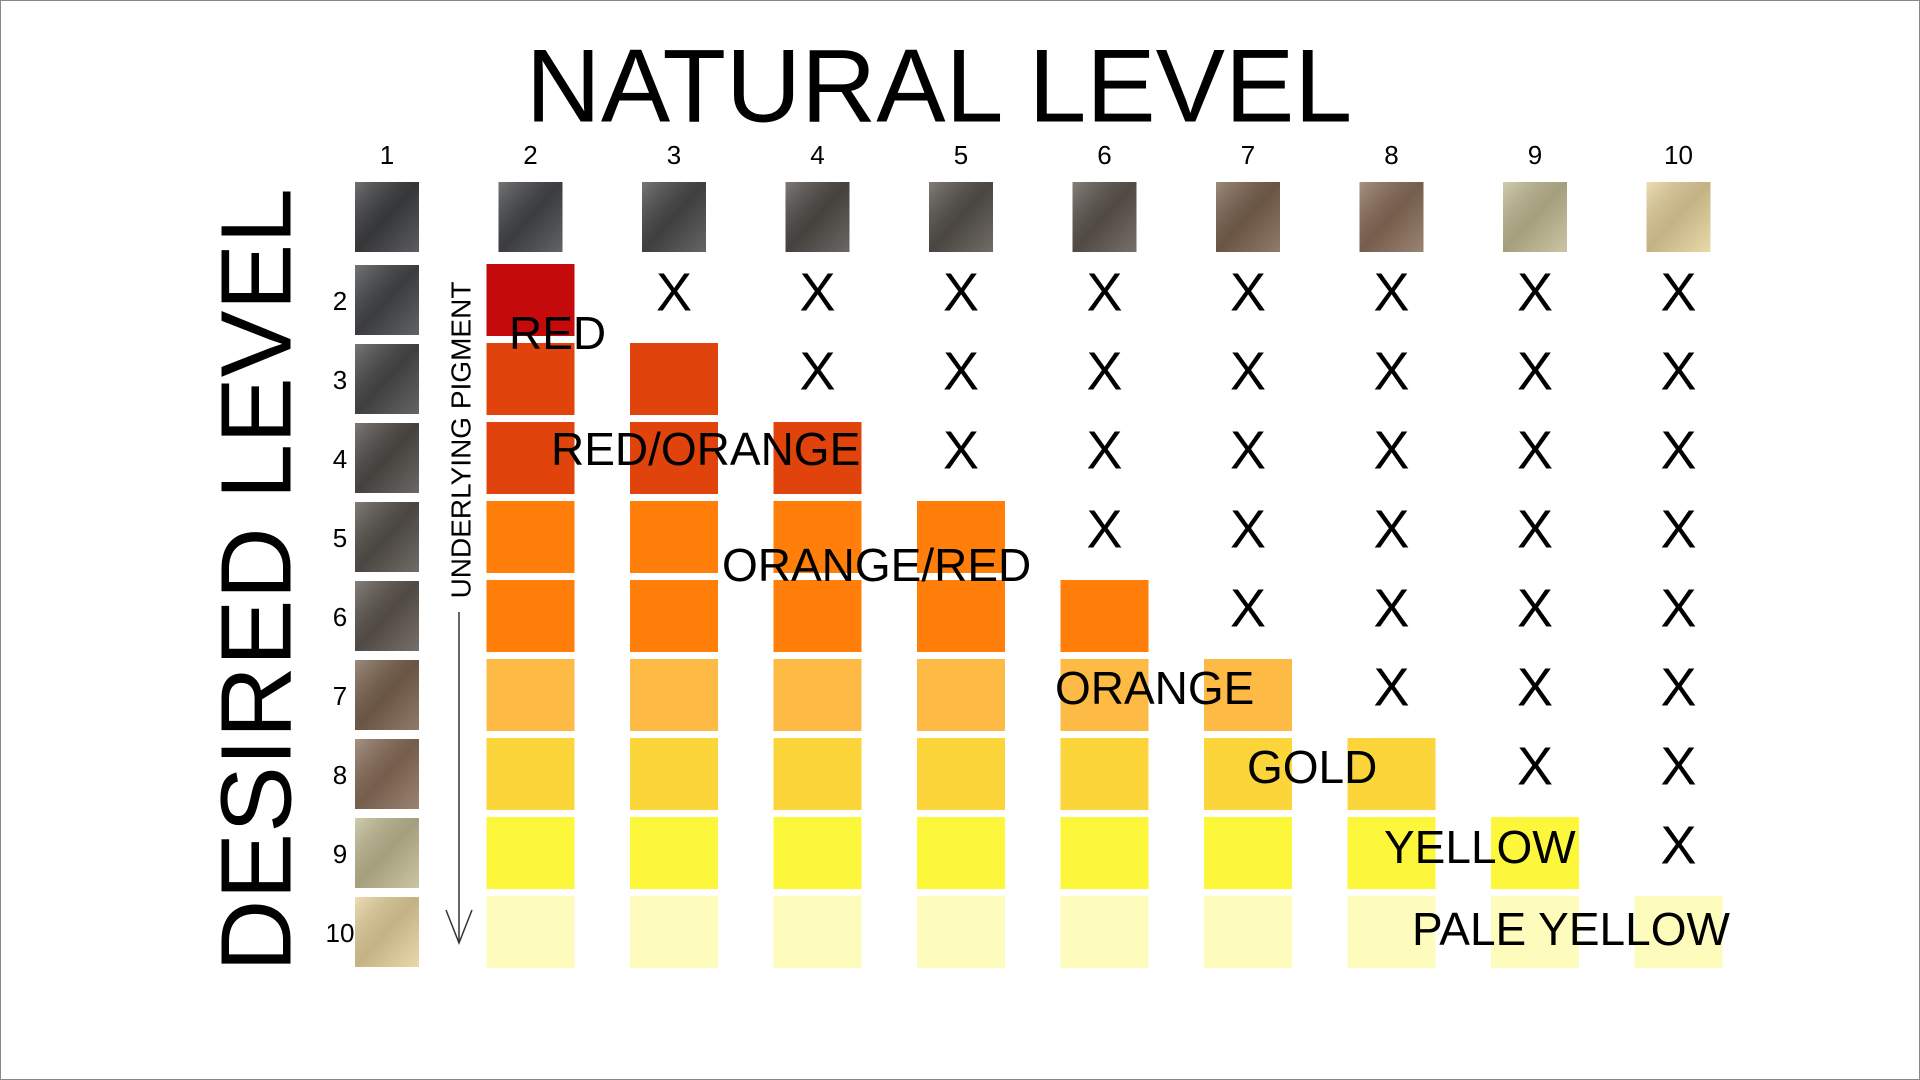  I want to click on natural-level-label: 1, so click(387, 155).